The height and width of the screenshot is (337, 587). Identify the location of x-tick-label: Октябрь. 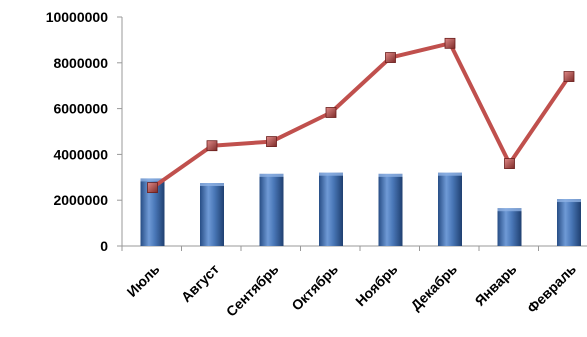
(314, 287).